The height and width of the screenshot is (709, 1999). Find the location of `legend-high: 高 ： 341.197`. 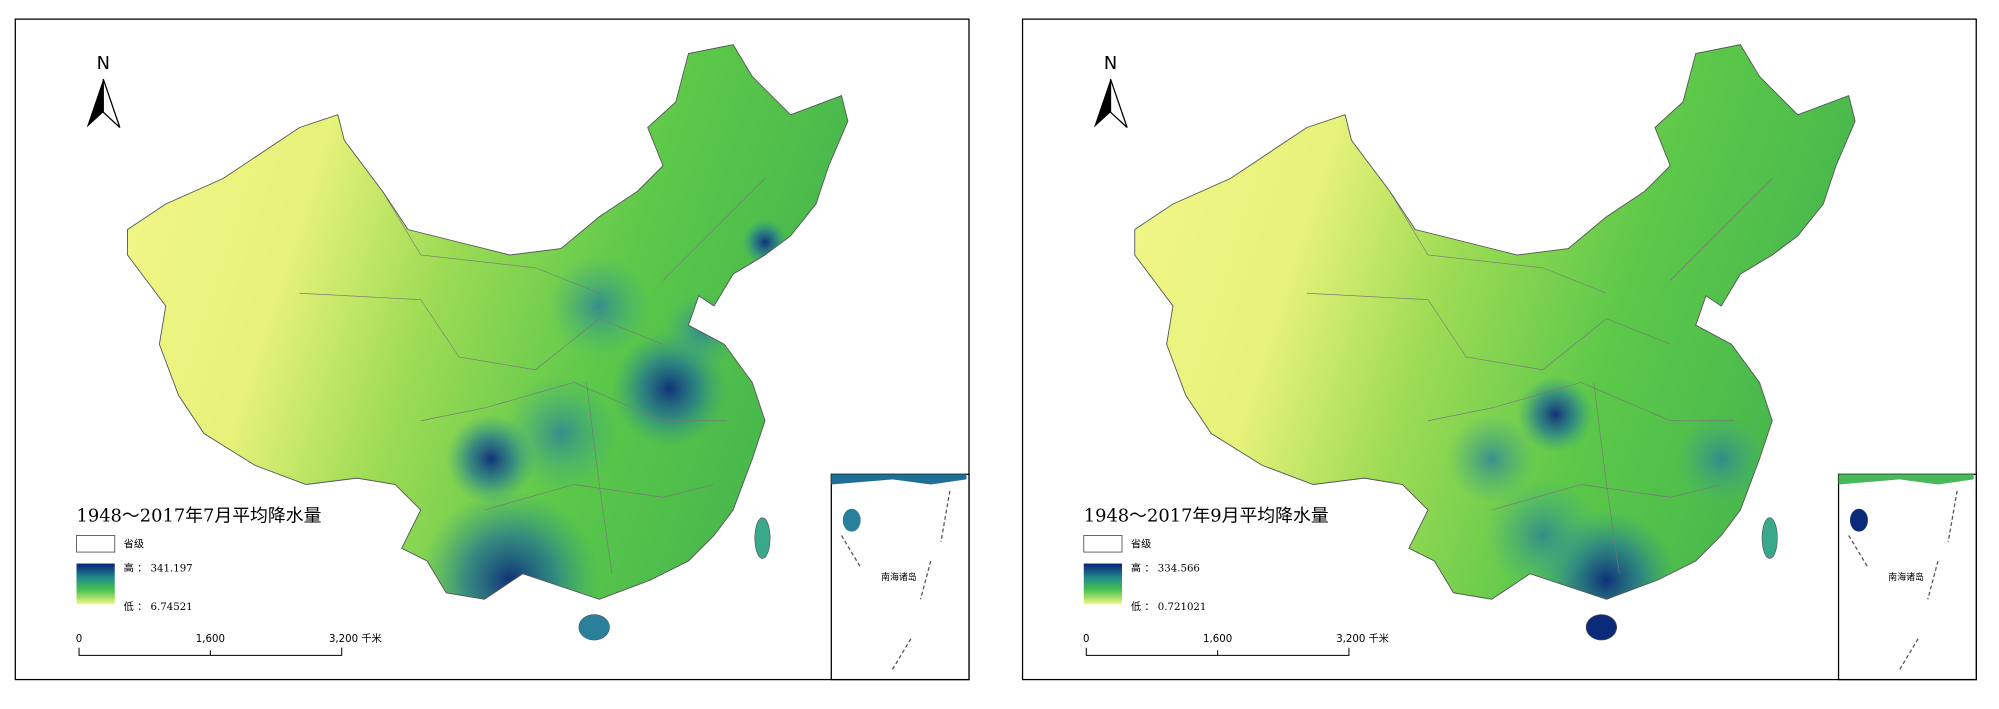

legend-high: 高 ： 341.197 is located at coordinates (158, 568).